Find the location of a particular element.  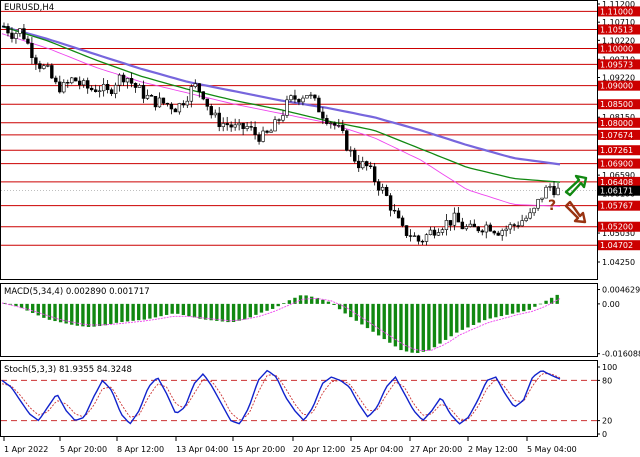

price-tick-label: 1.10220 is located at coordinates (618, 40).